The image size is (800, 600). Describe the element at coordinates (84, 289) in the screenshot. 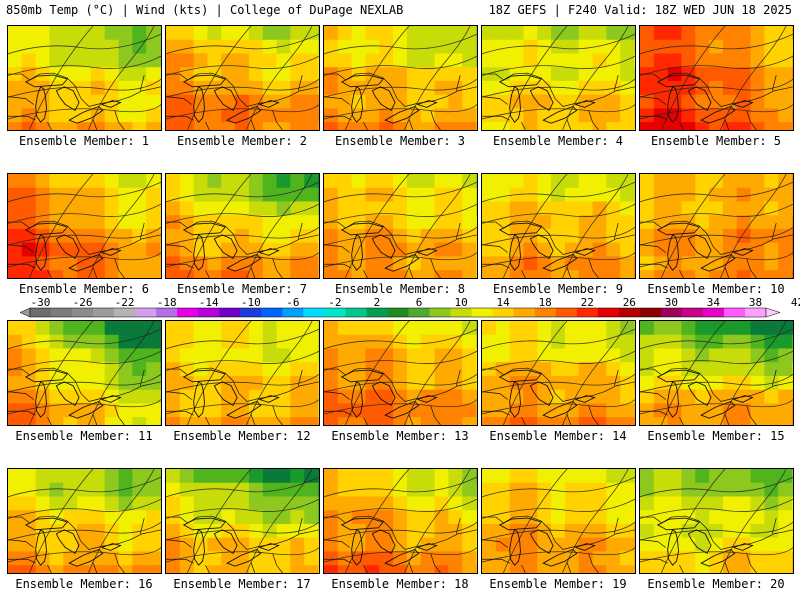

I see `ensemble-member-label: Ensemble Member: 6` at that location.